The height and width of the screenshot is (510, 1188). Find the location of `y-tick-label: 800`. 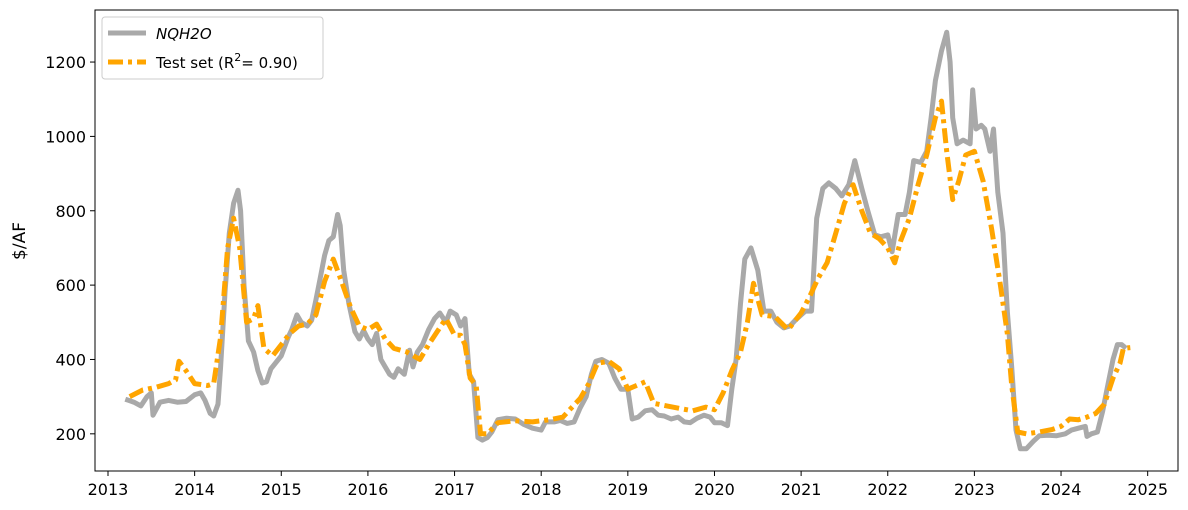

y-tick-label: 800 is located at coordinates (70, 211).